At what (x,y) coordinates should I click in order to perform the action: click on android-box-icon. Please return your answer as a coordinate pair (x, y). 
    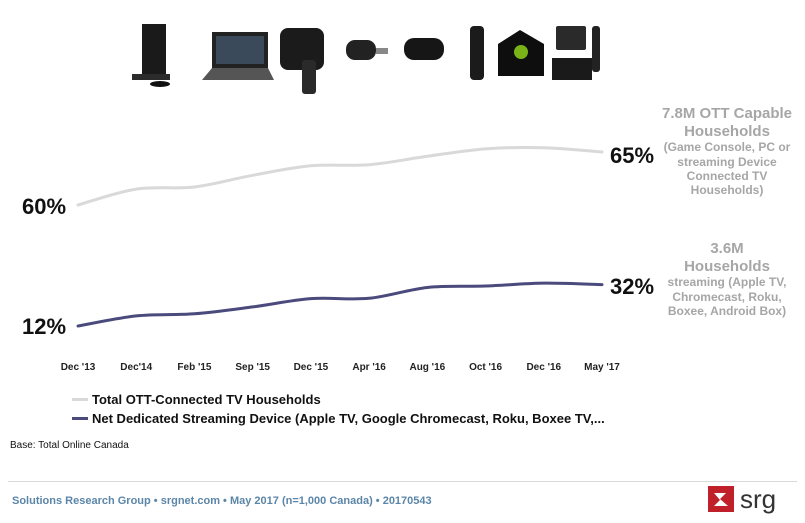
    Looking at the image, I should click on (521, 53).